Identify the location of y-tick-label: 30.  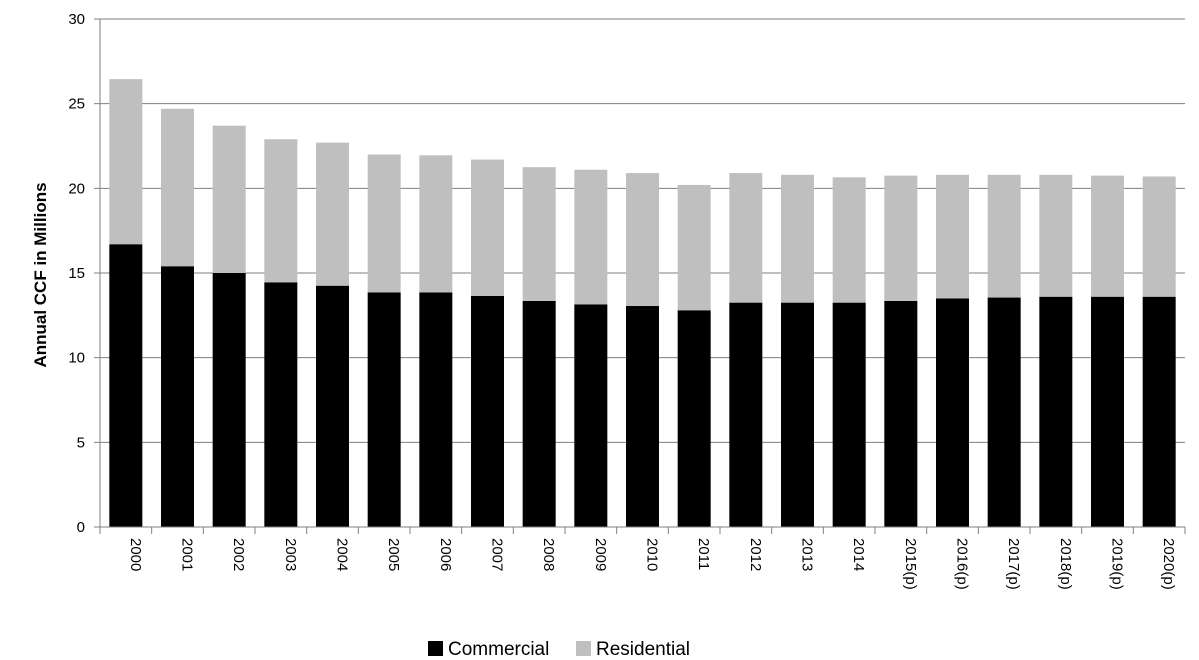
(76, 19).